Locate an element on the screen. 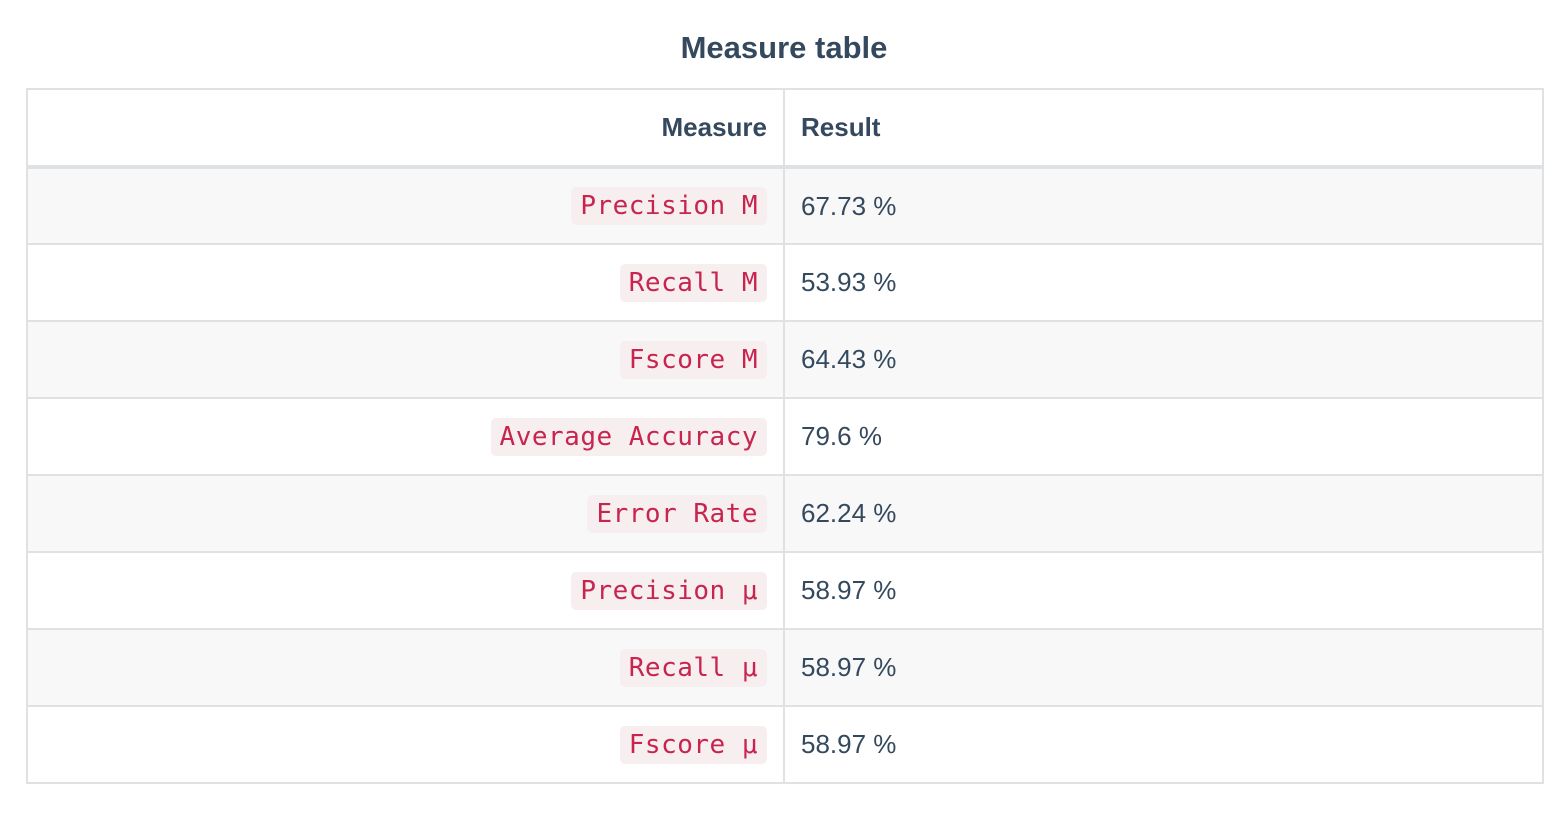 Image resolution: width=1568 pixels, height=818 pixels. result-cell: 67.73 % is located at coordinates (1163, 205).